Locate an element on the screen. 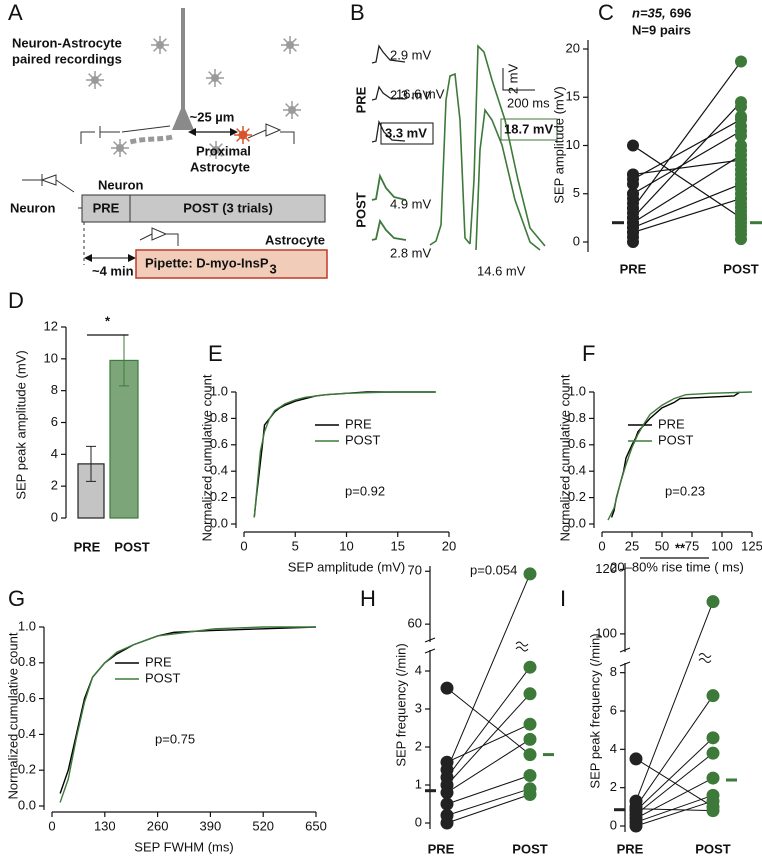  cdf-line is located at coordinates (680, 456).